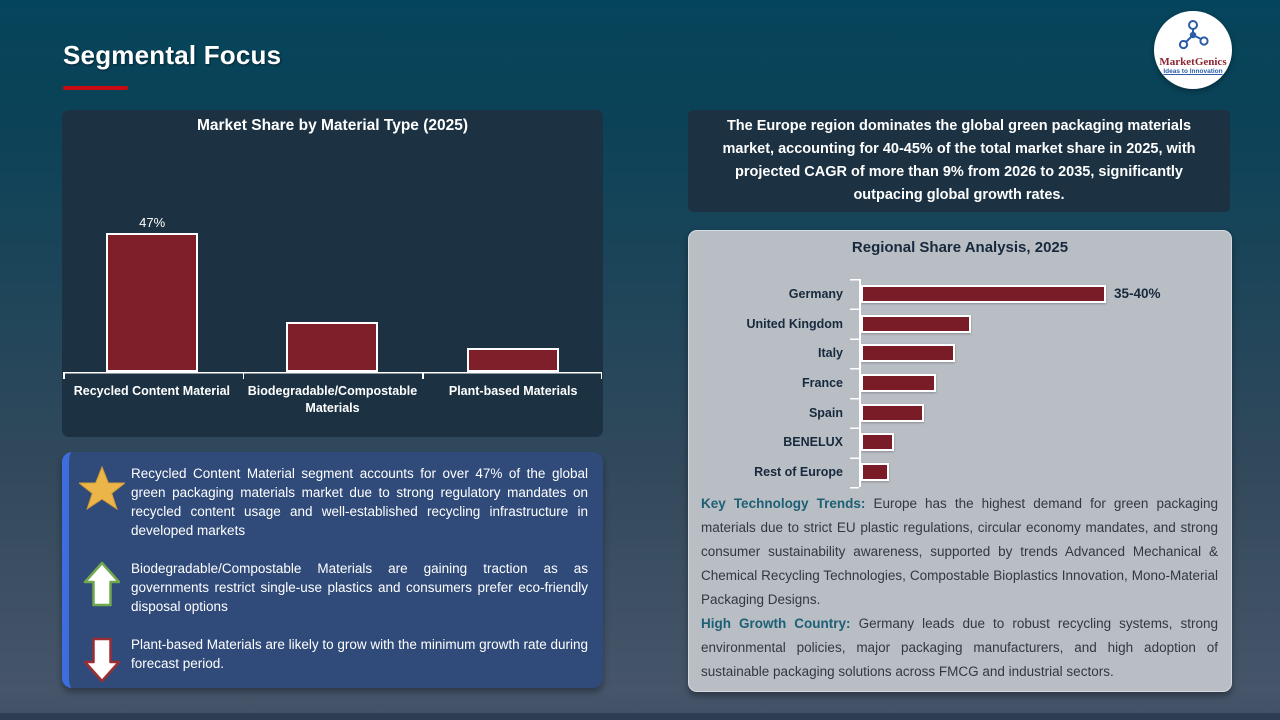 The image size is (1280, 720). What do you see at coordinates (1193, 62) in the screenshot?
I see `logo-brand-text: MarketGenics` at bounding box center [1193, 62].